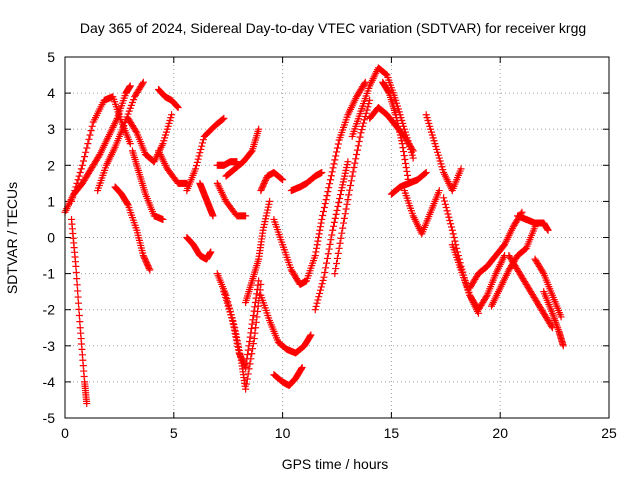  What do you see at coordinates (500, 433) in the screenshot?
I see `x-tick-label: 20` at bounding box center [500, 433].